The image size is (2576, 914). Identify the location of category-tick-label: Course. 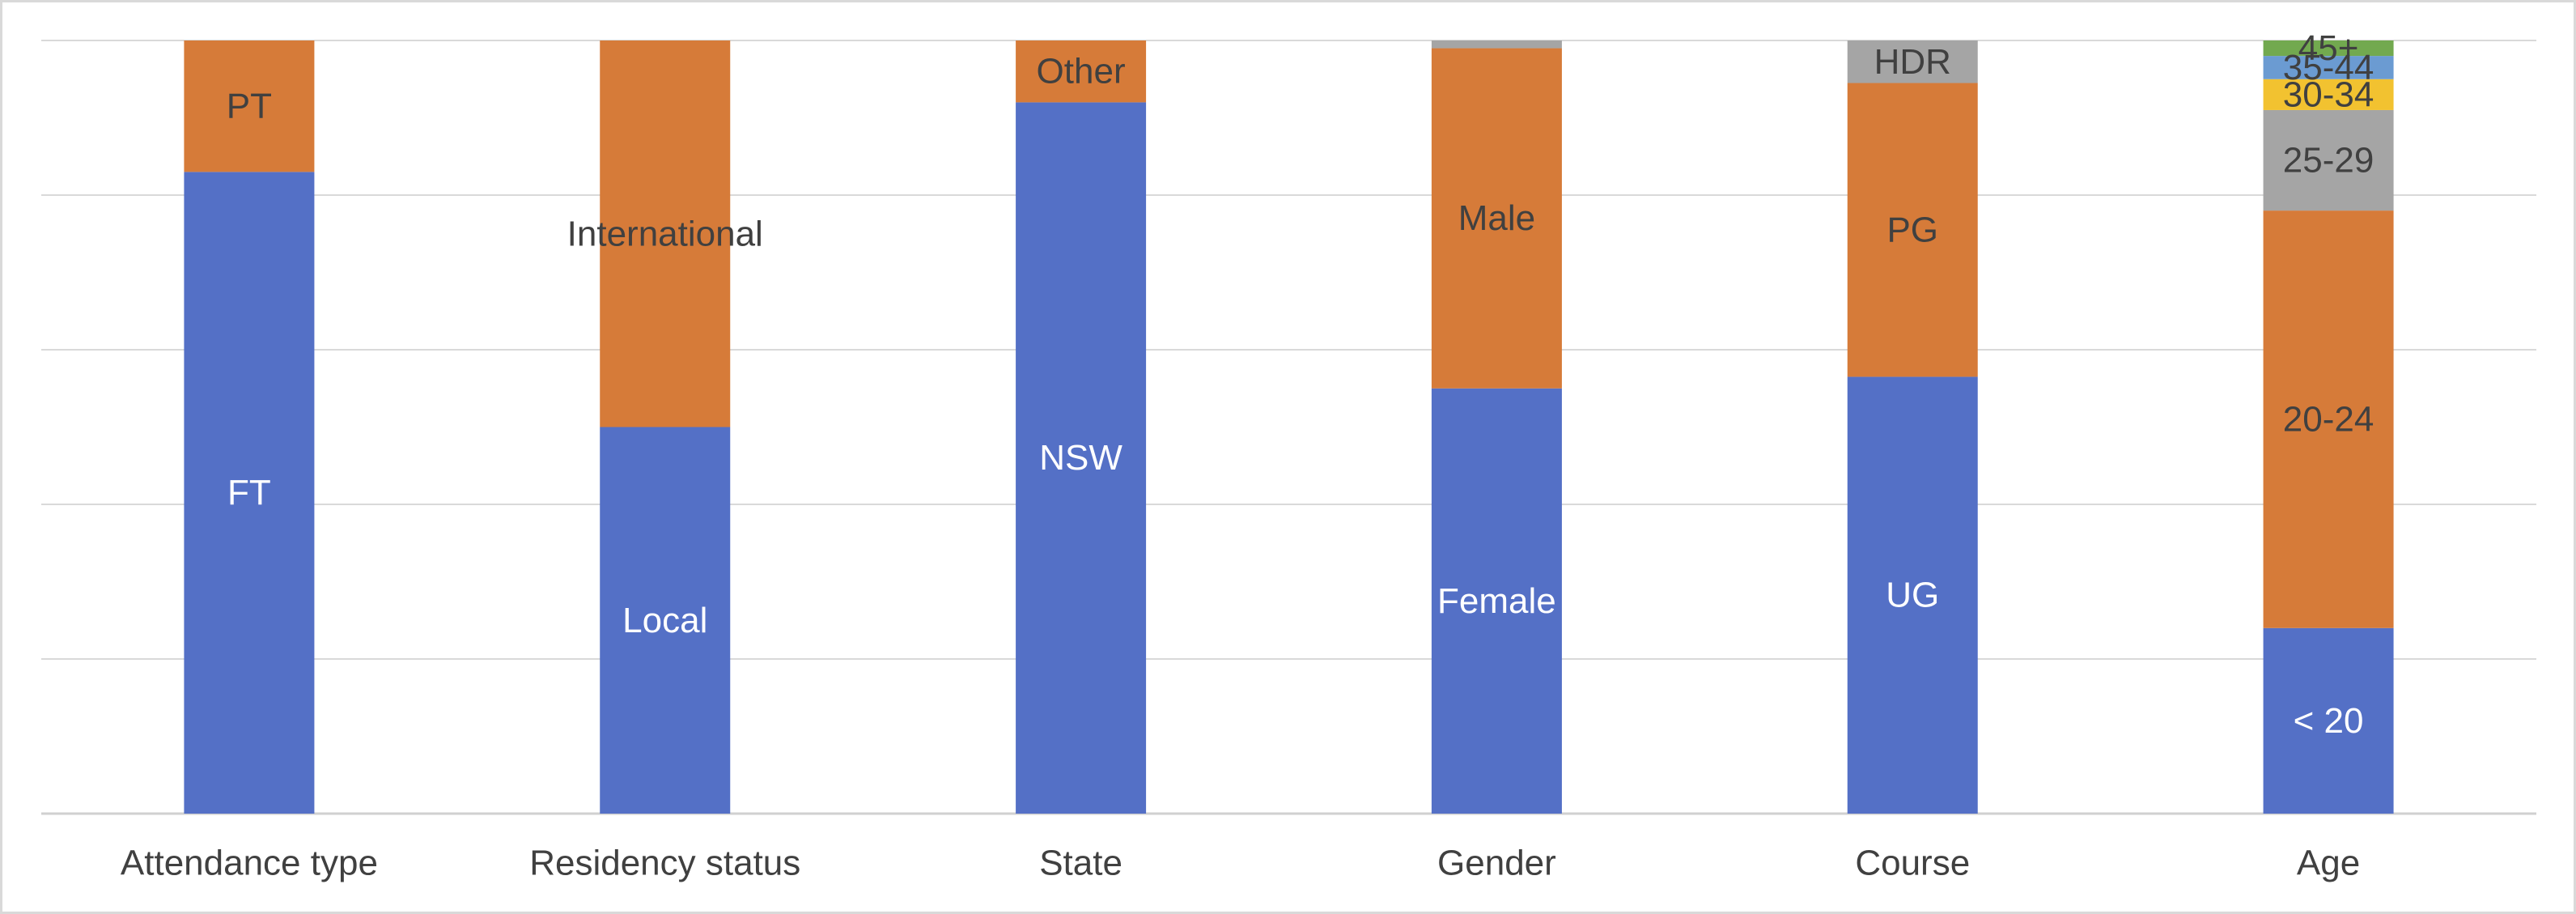
(1912, 863).